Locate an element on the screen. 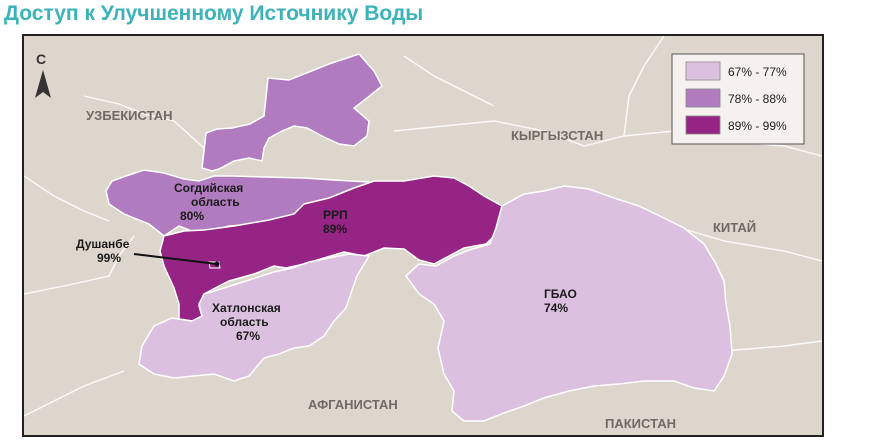 The height and width of the screenshot is (443, 875). dushanbe-marker is located at coordinates (217, 264).